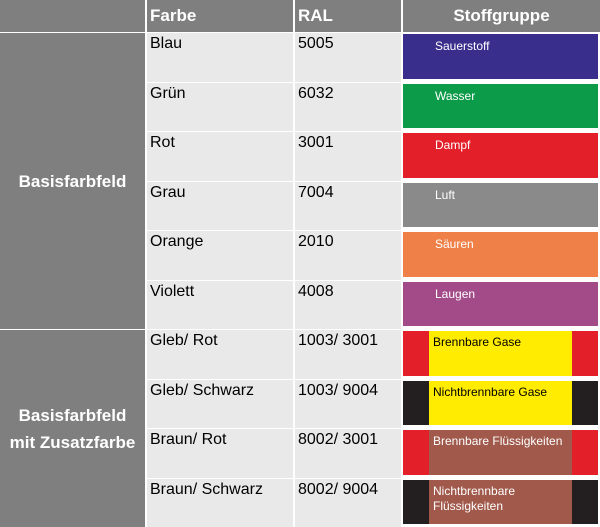  What do you see at coordinates (455, 95) in the screenshot?
I see `stoffgruppe-label: Wasser` at bounding box center [455, 95].